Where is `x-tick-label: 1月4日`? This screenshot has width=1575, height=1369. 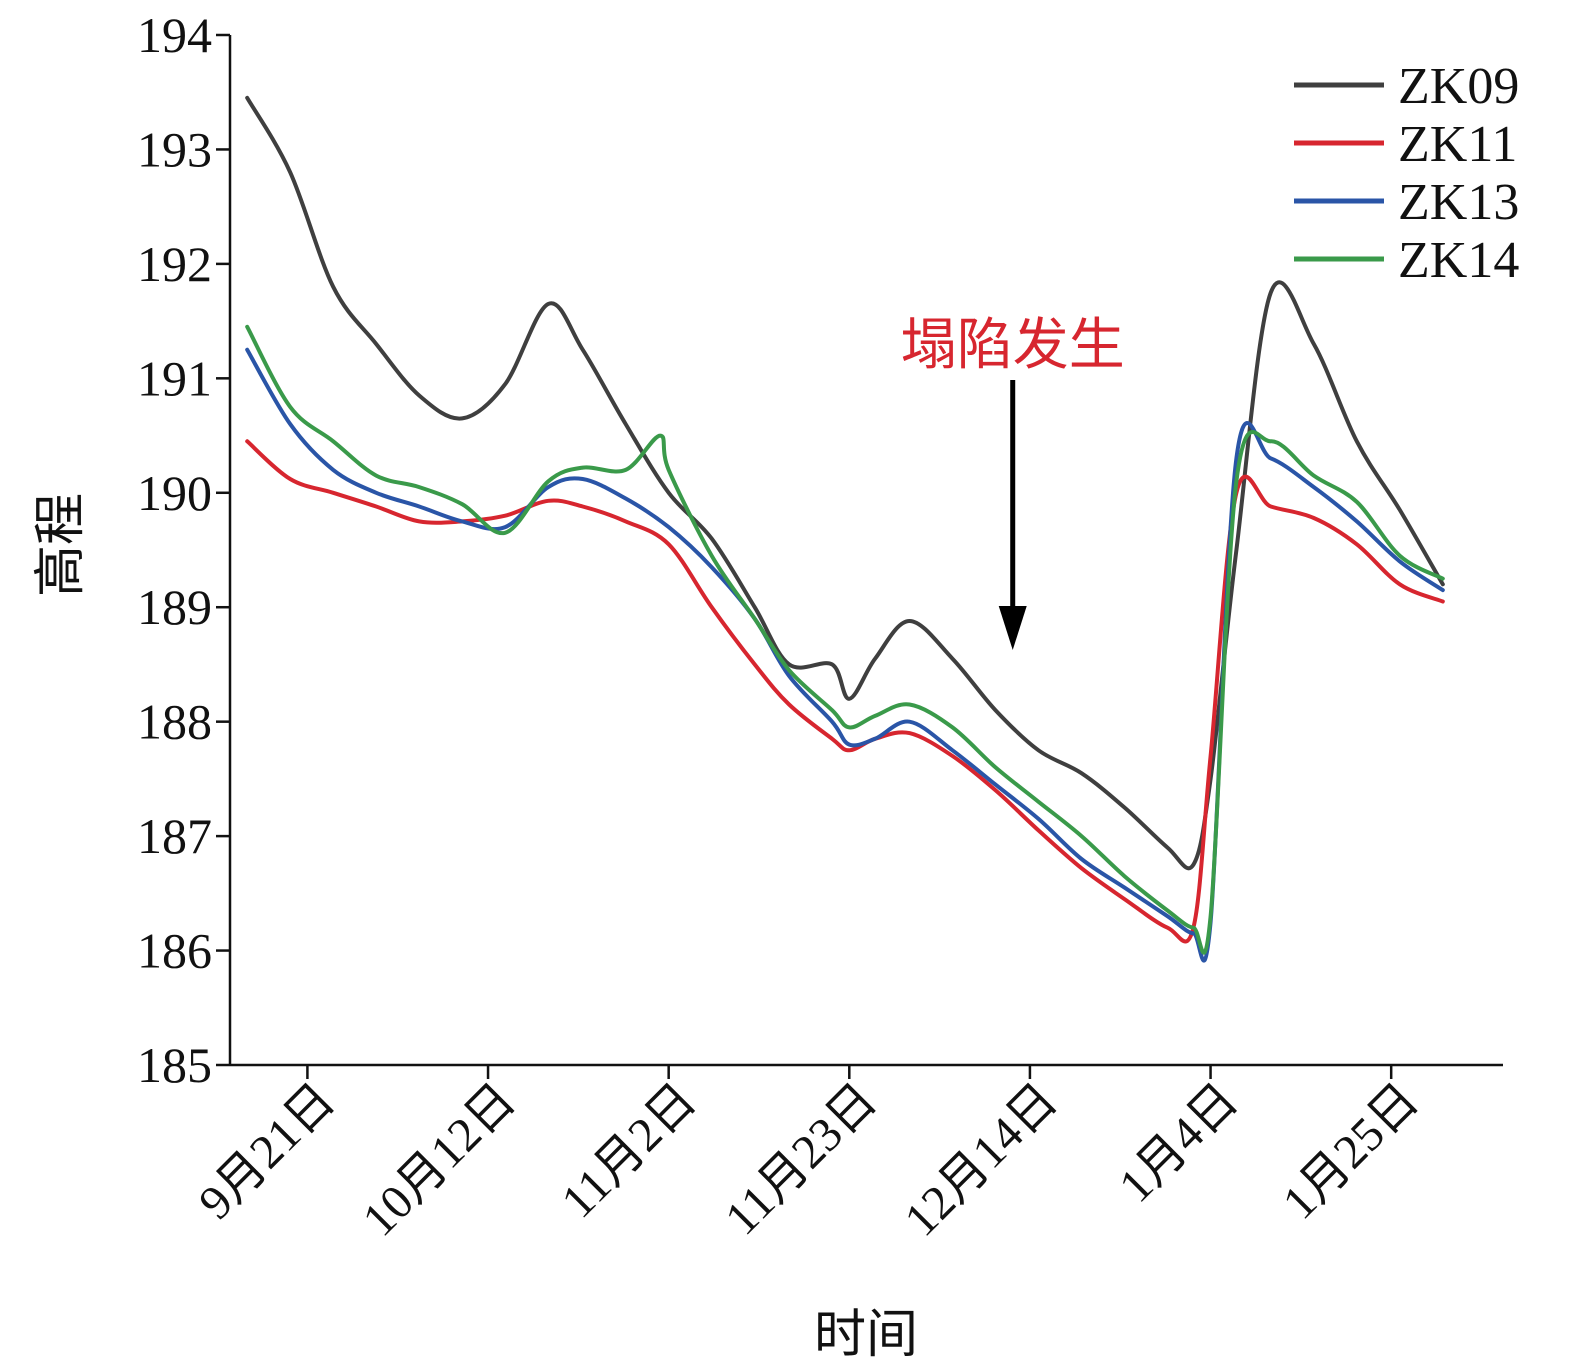
x-tick-label: 1月4日 is located at coordinates (1178, 1142).